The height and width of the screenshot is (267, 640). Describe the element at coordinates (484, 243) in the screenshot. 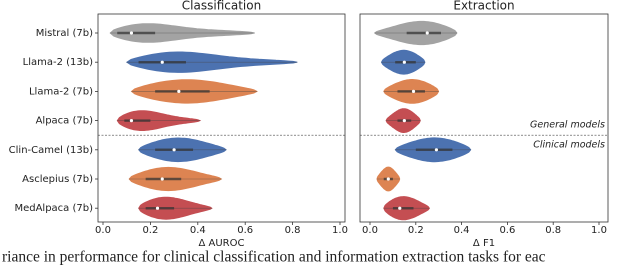

I see `x-axis-label: Δ F1` at that location.